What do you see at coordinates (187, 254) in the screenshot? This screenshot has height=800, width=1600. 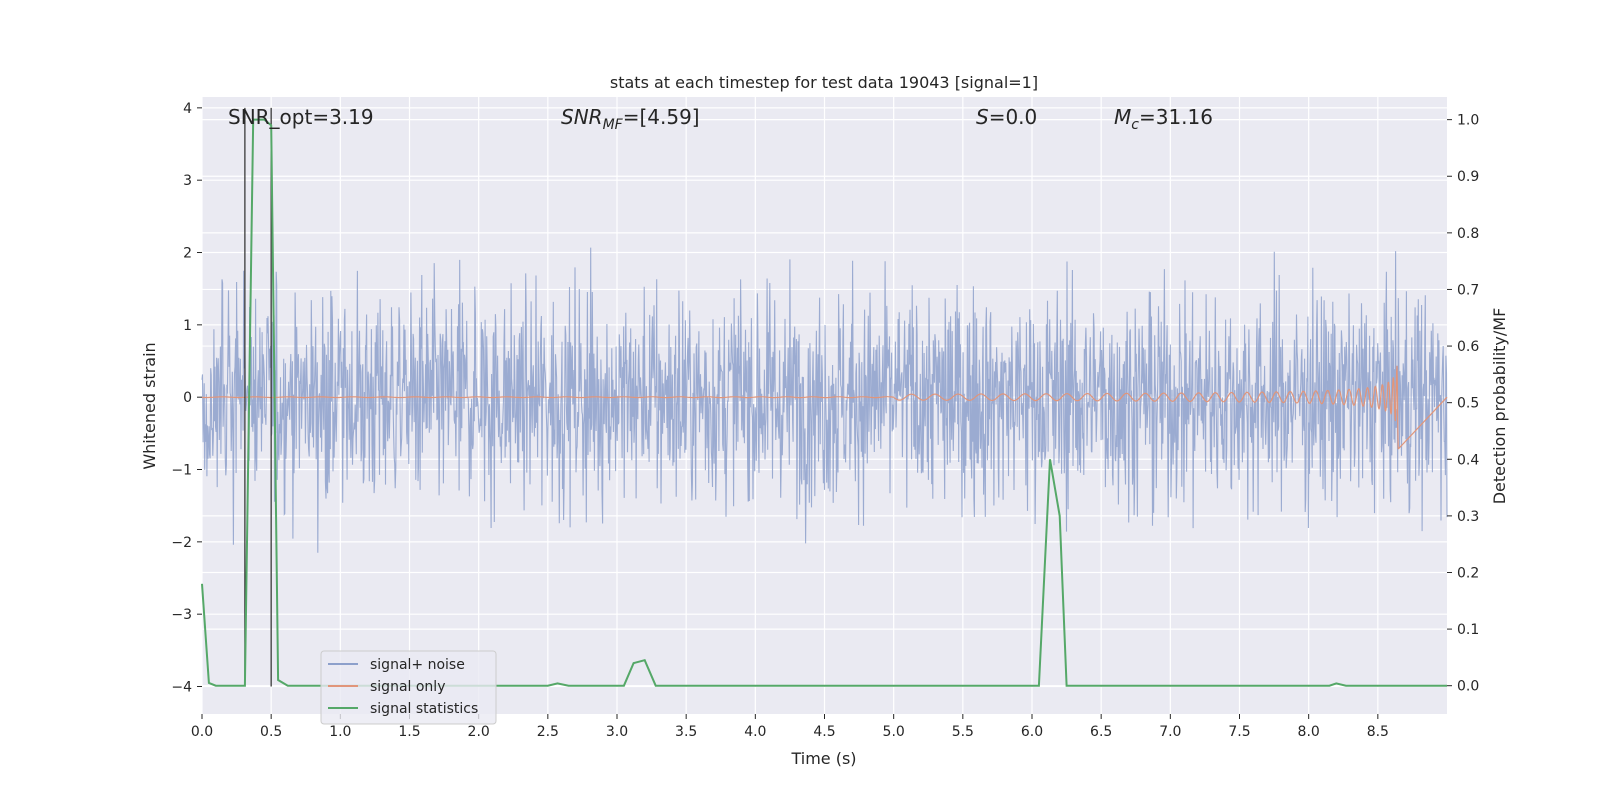 I see `y-left-tick-label: 2` at bounding box center [187, 254].